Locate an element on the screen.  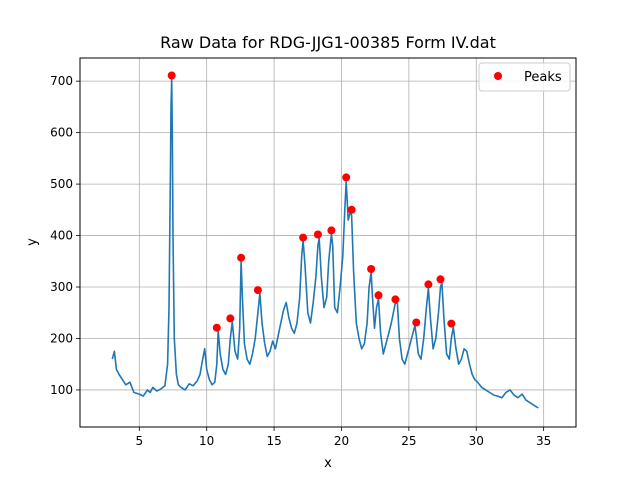
legend: Peaks is located at coordinates (524, 77).